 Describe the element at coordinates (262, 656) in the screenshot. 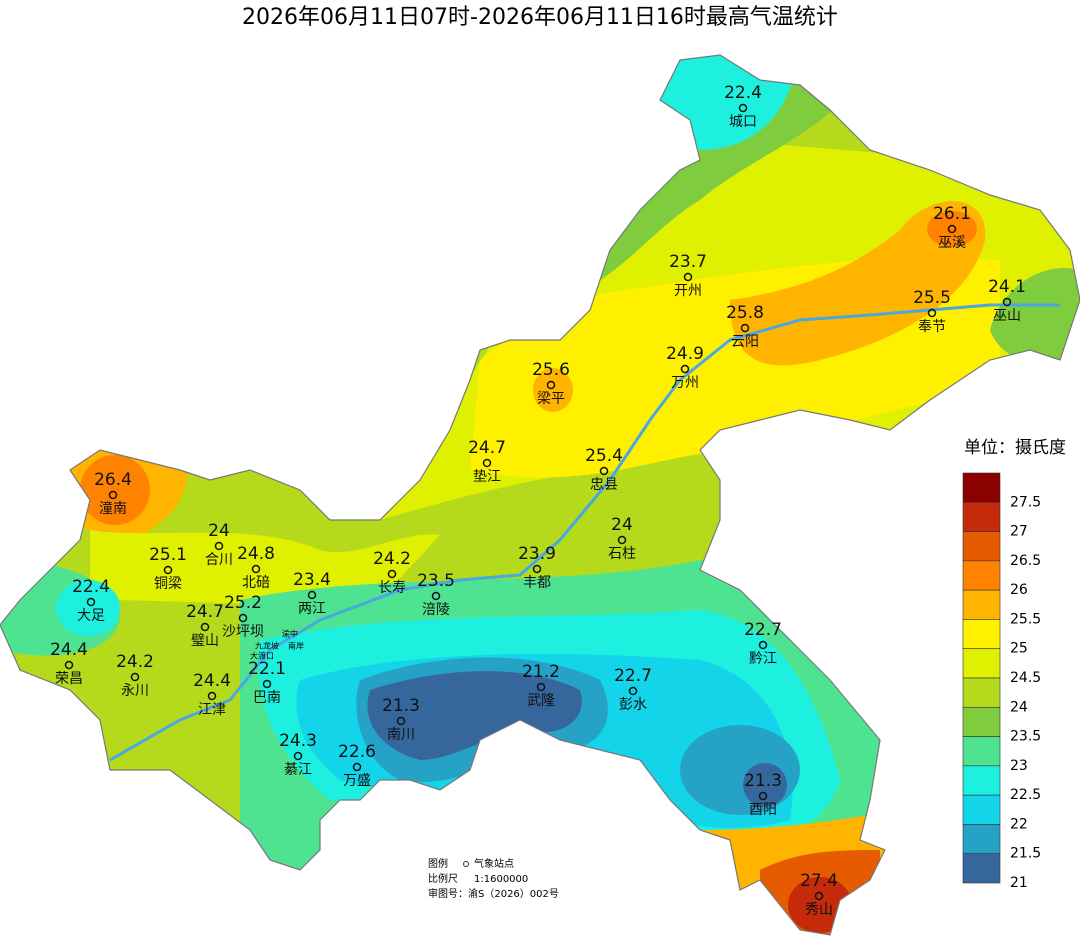

I see `district-label: 大渡口` at that location.